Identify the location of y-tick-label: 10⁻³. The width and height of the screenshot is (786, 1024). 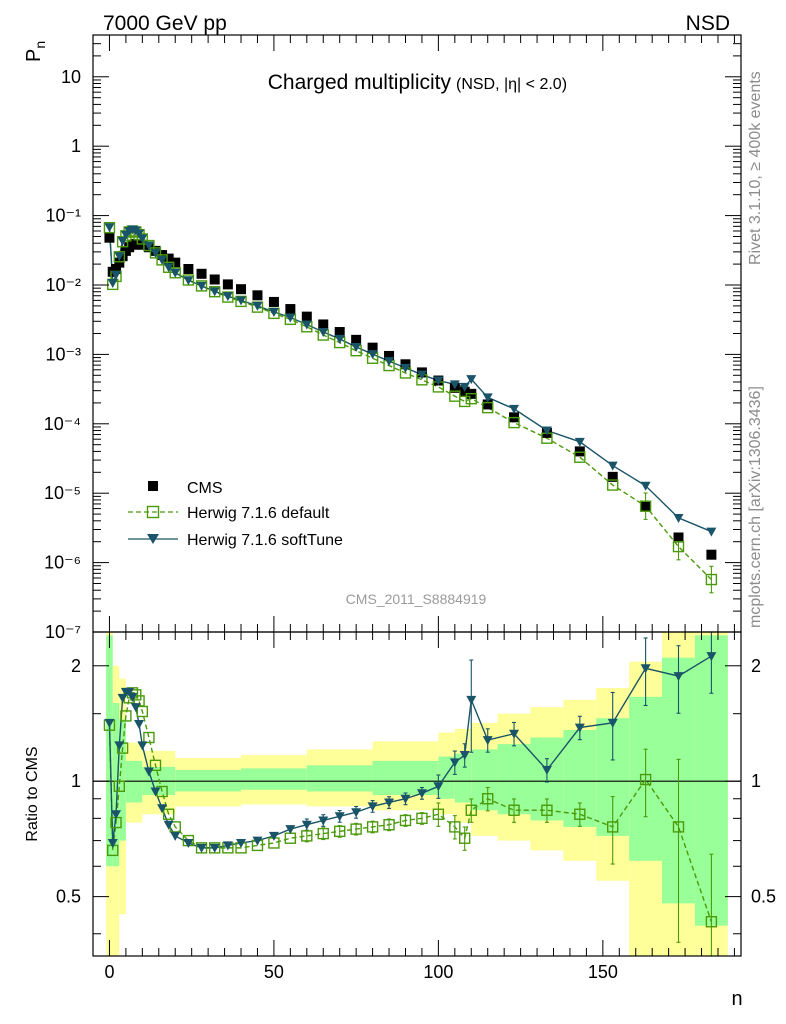
(63, 354).